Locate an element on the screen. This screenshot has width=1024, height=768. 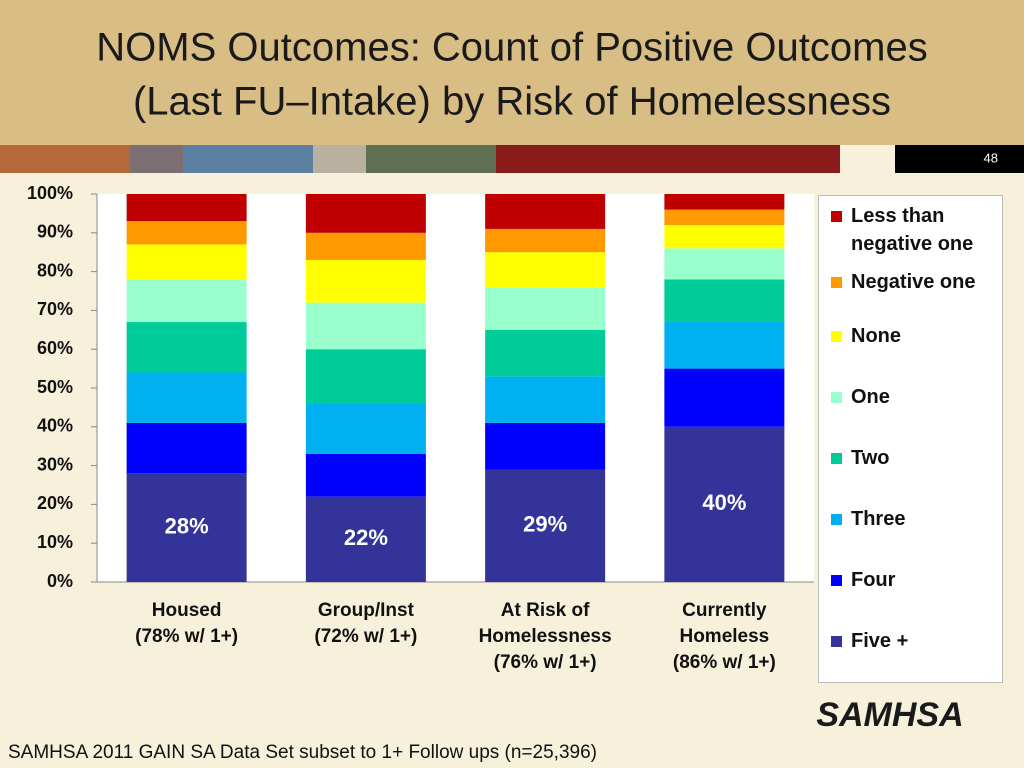
legend-item: One is located at coordinates (916, 397).